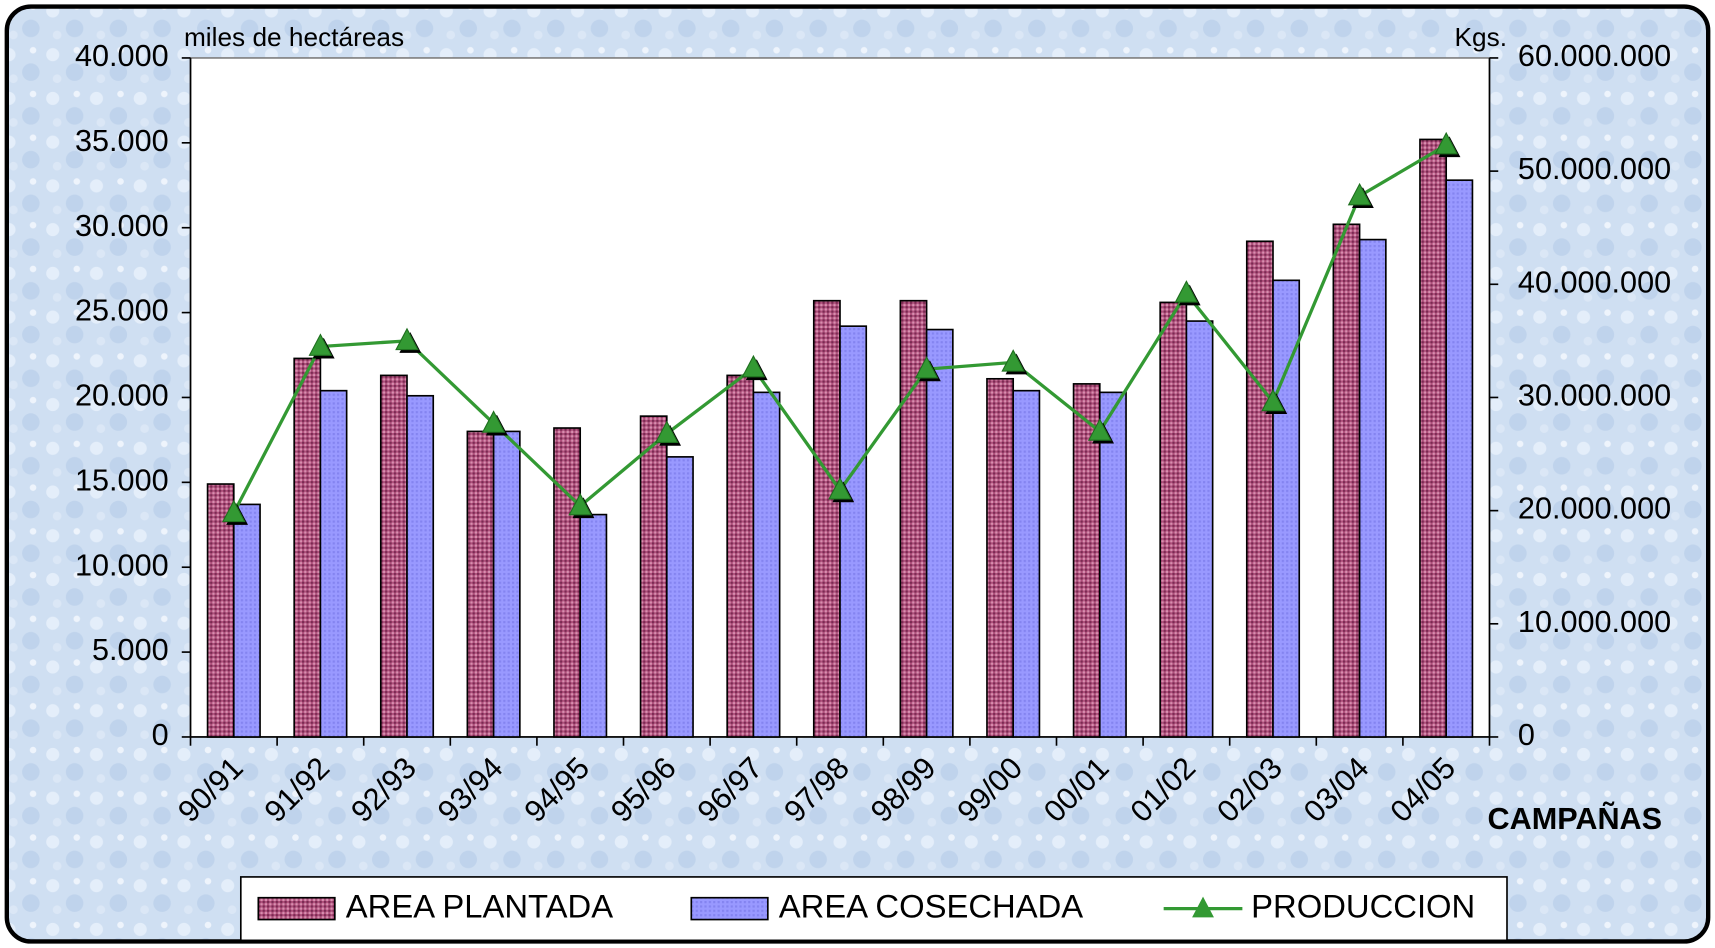 The image size is (1715, 948). I want to click on y-tick-label: 5.000, so click(130, 650).